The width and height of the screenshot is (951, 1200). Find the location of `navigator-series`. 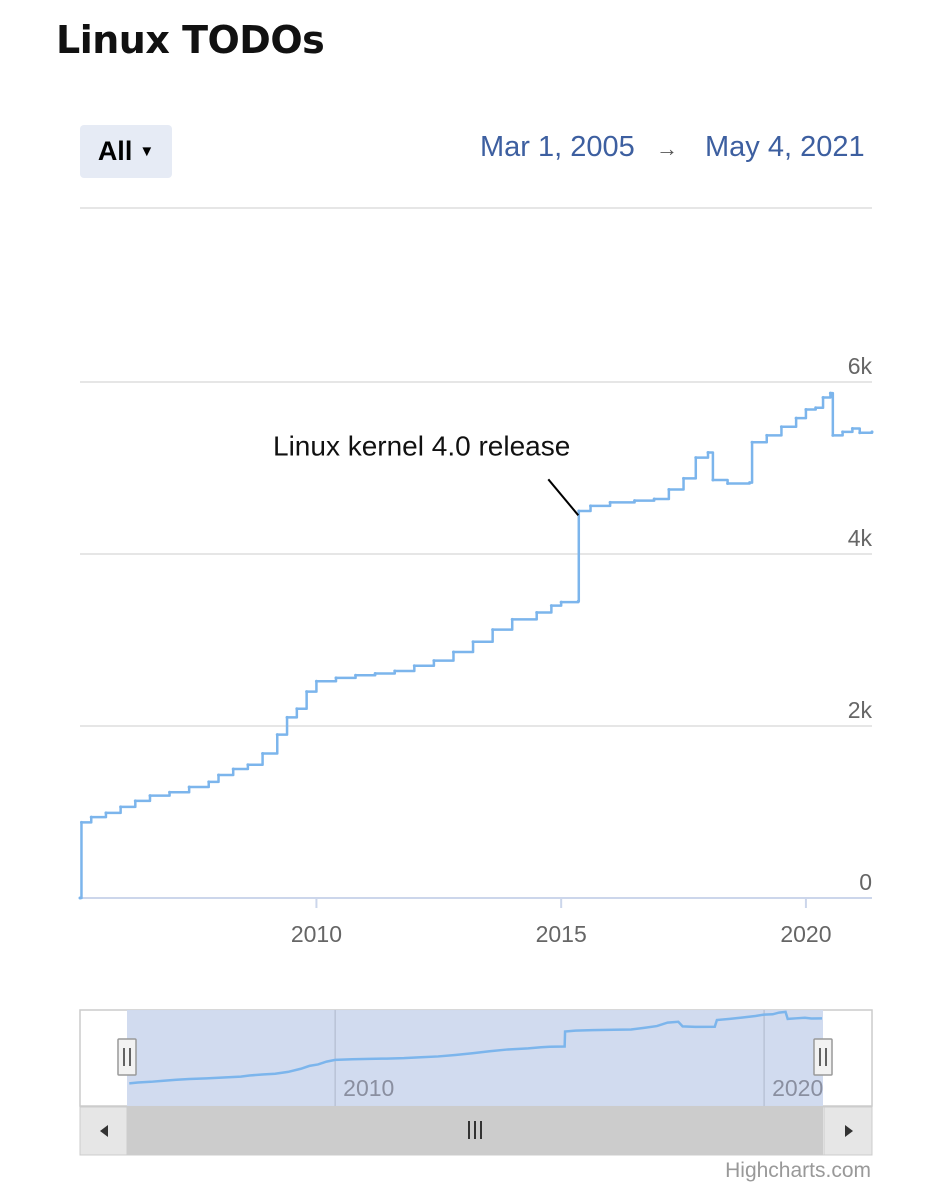

navigator-series is located at coordinates (476, 1047).